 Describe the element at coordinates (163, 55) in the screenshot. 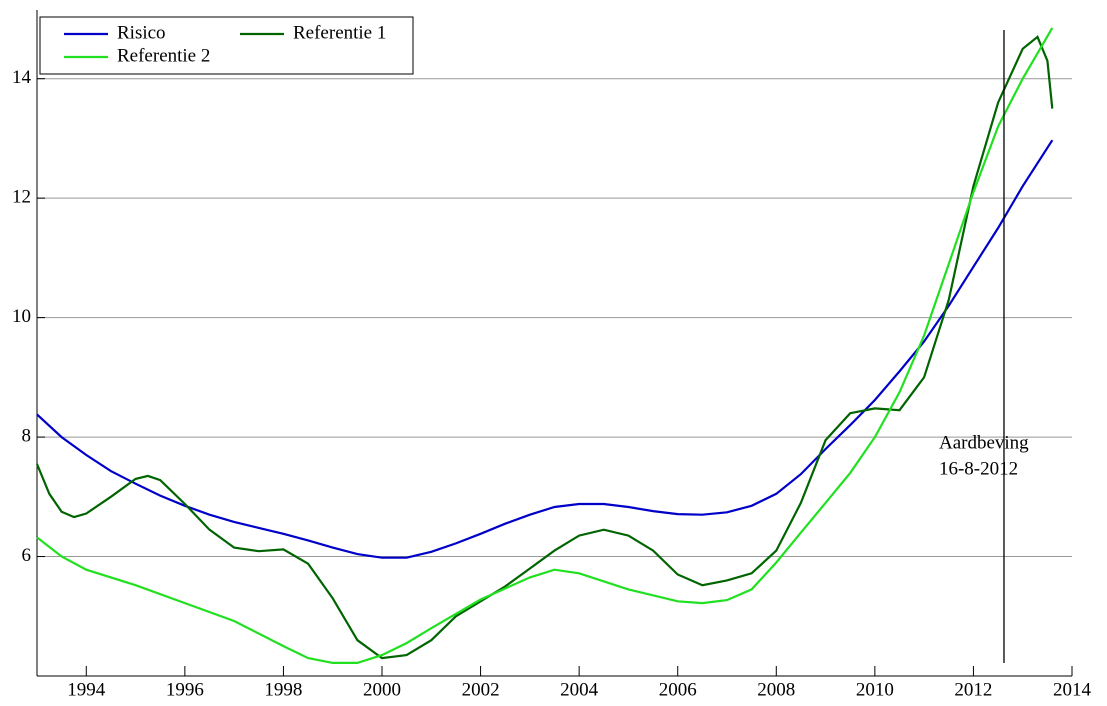

I see `legend-label: Referentie 2` at that location.